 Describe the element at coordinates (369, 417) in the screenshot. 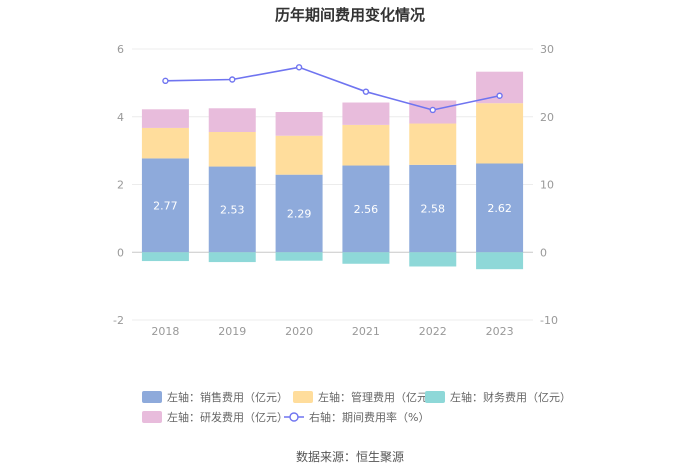

I see `legend-label: 右轴：期间费用率（%）` at that location.